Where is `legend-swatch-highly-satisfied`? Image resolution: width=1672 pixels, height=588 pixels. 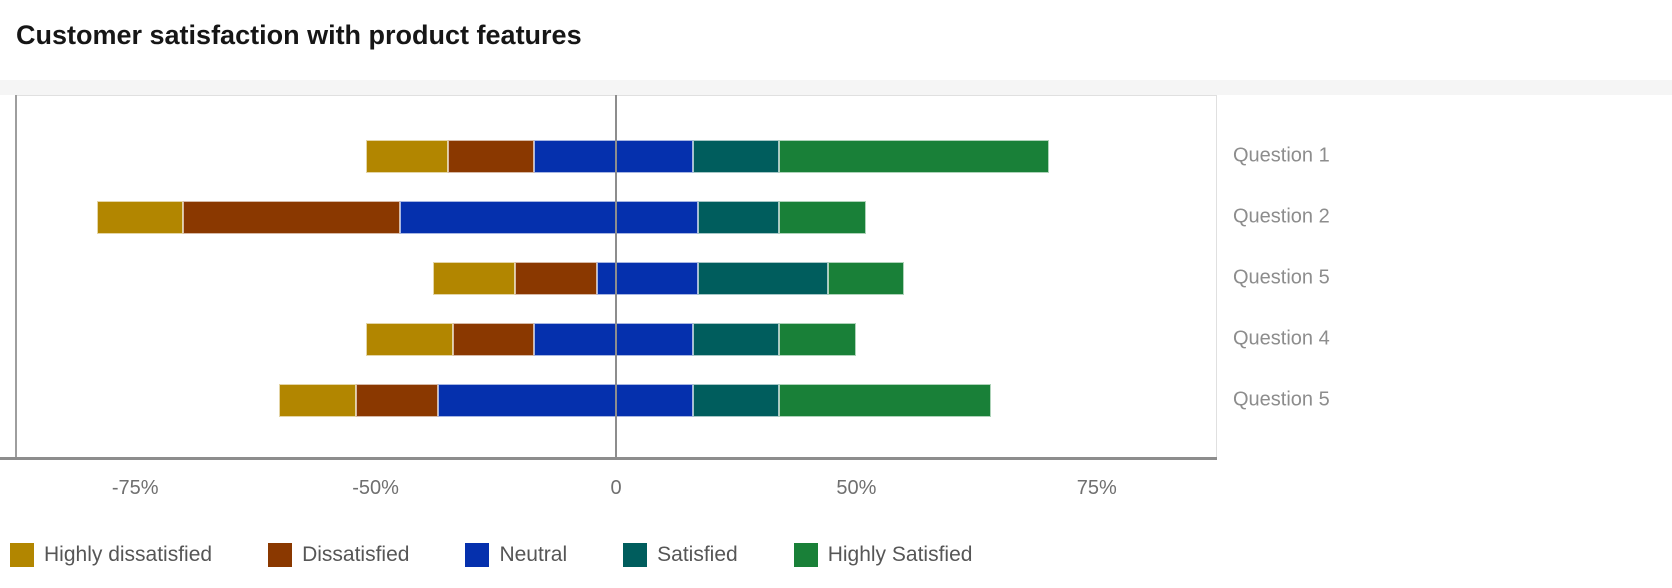
legend-swatch-highly-satisfied is located at coordinates (805, 555).